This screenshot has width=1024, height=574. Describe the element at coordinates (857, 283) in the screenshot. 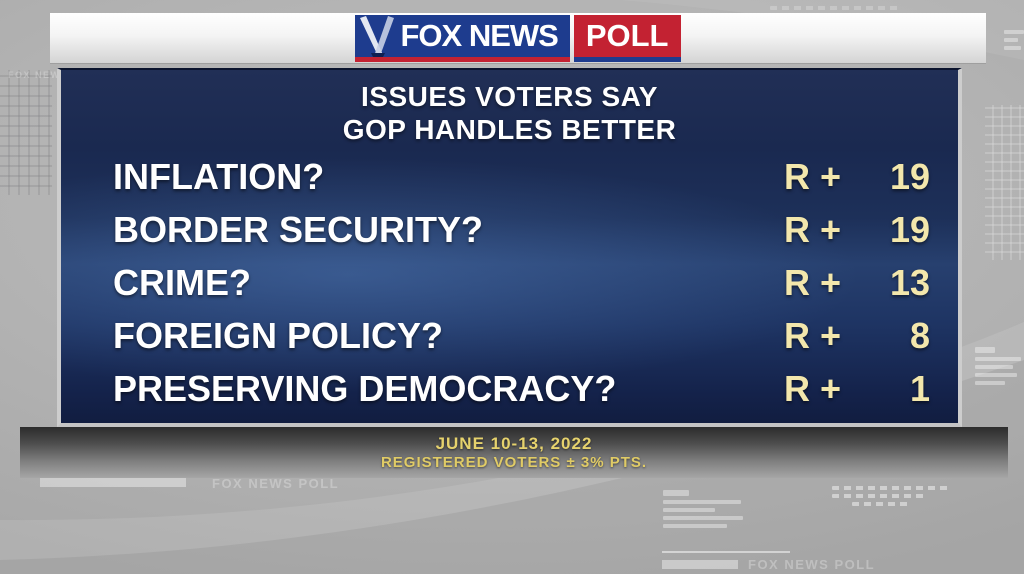

I see `poll-row-value: R + 13` at that location.